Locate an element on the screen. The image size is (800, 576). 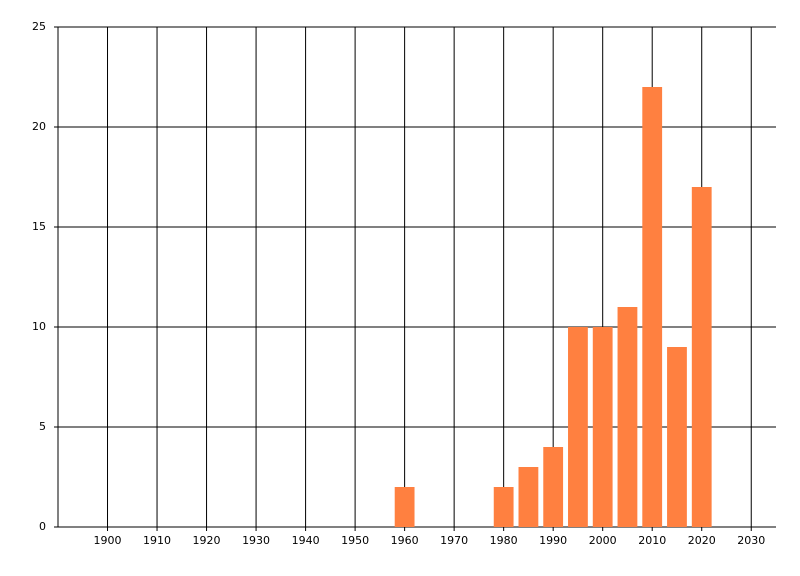
y-tick-label: 20 is located at coordinates (39, 126).